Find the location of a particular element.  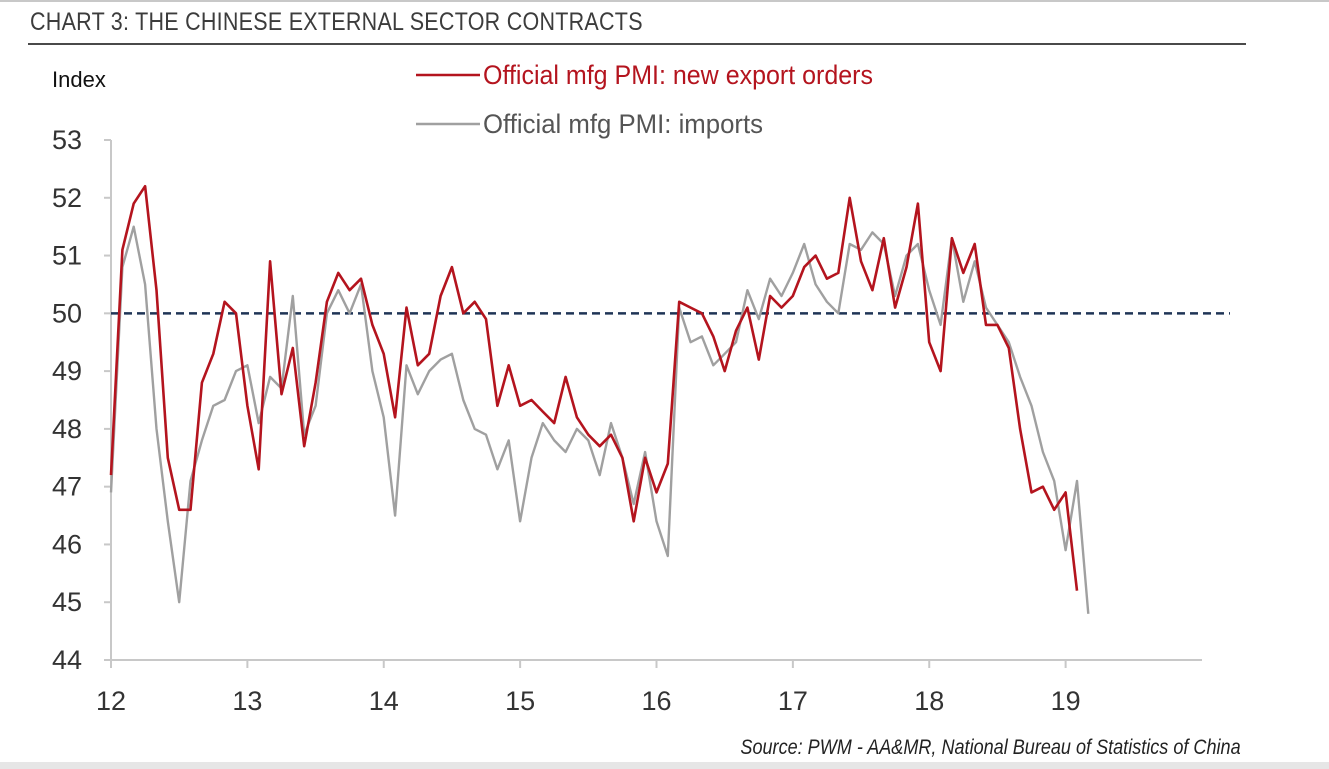

x-tick-label: 16 is located at coordinates (656, 701).